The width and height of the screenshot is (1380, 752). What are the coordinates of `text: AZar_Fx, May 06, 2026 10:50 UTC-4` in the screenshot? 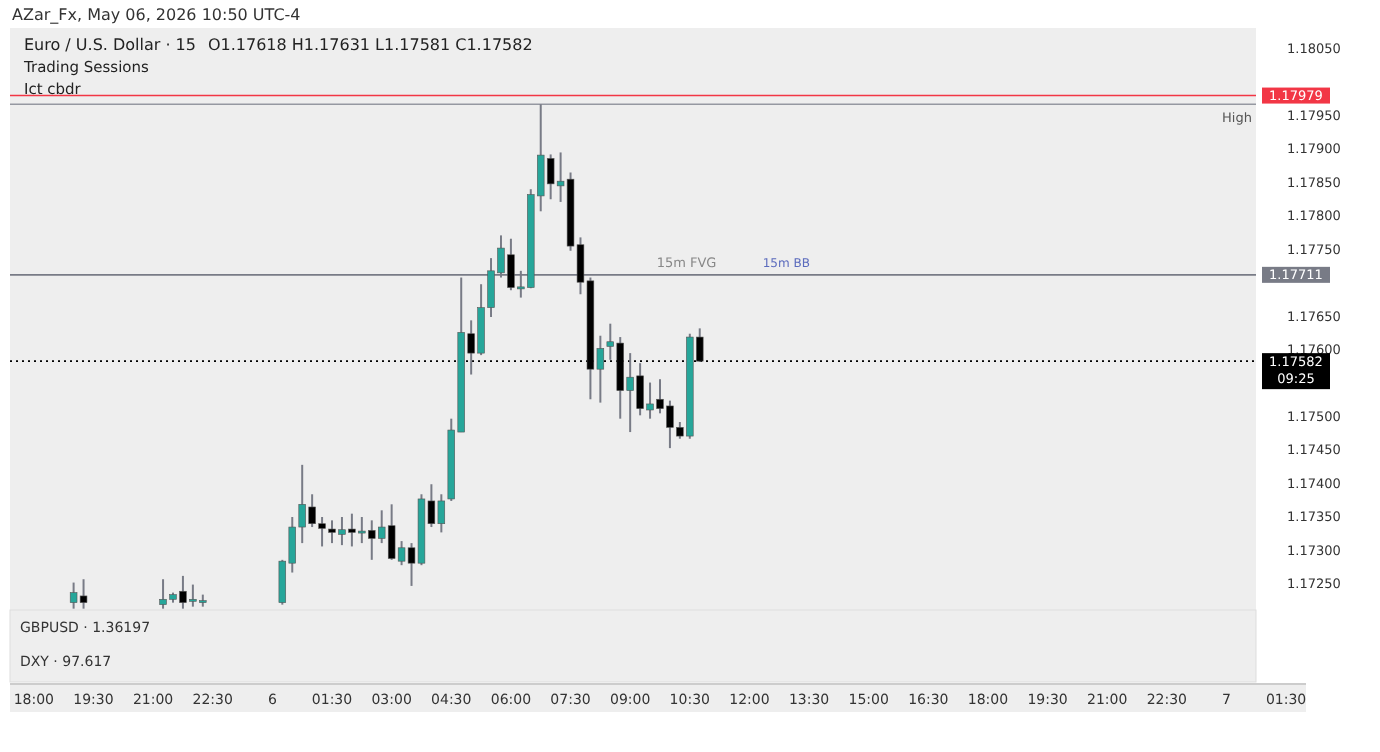 It's located at (156, 15).